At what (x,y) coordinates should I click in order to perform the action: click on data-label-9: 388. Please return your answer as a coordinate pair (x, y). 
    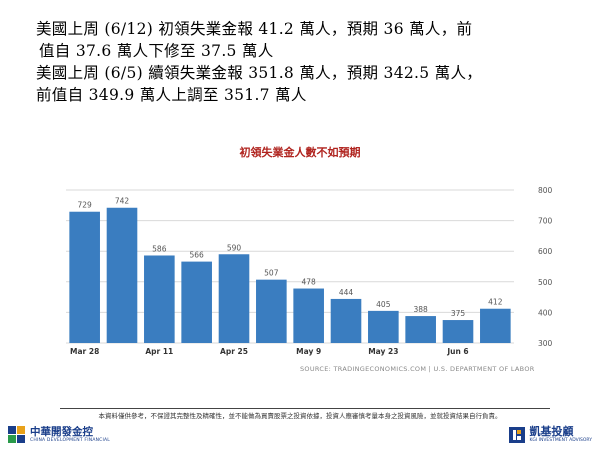
    Looking at the image, I should click on (421, 309).